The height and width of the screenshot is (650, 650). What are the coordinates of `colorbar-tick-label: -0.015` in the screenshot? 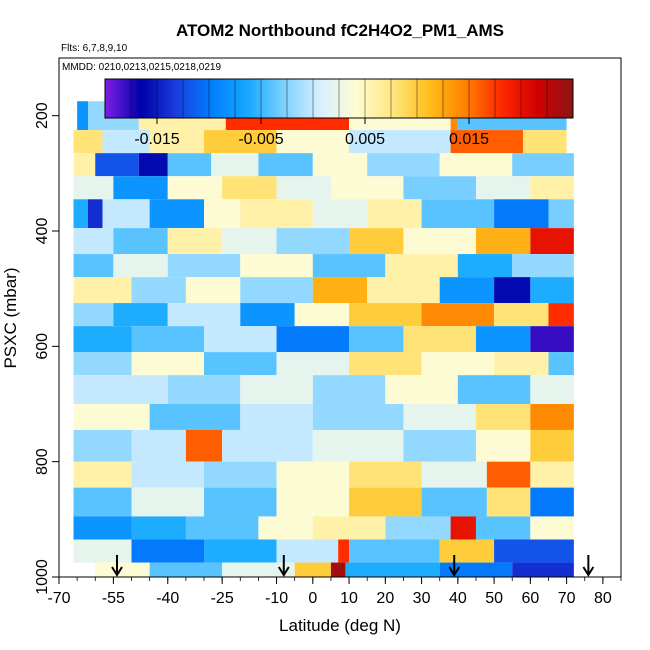 It's located at (156, 139).